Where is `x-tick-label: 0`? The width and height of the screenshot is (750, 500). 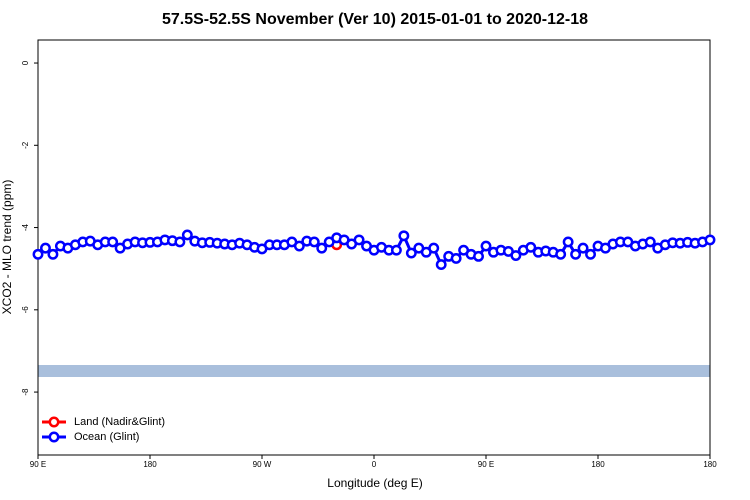
x-tick-label: 0 is located at coordinates (374, 464).